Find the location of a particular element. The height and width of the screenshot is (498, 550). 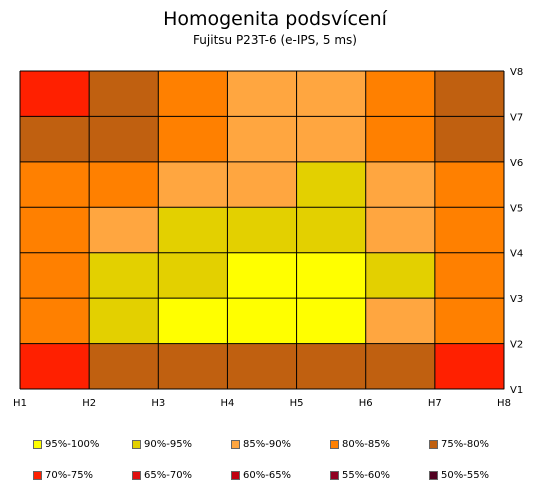

x-tick-label: H4 is located at coordinates (227, 403).